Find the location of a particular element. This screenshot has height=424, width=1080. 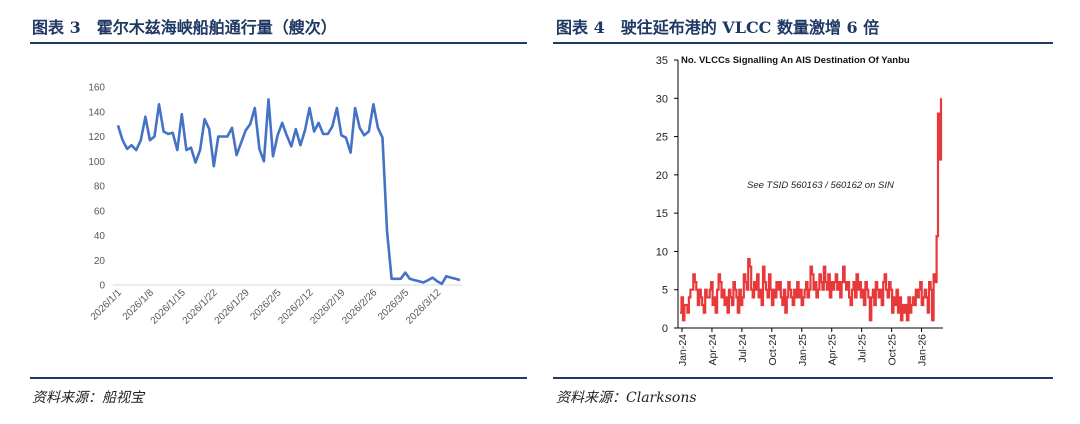

y-tick-label: 120 is located at coordinates (96, 137).